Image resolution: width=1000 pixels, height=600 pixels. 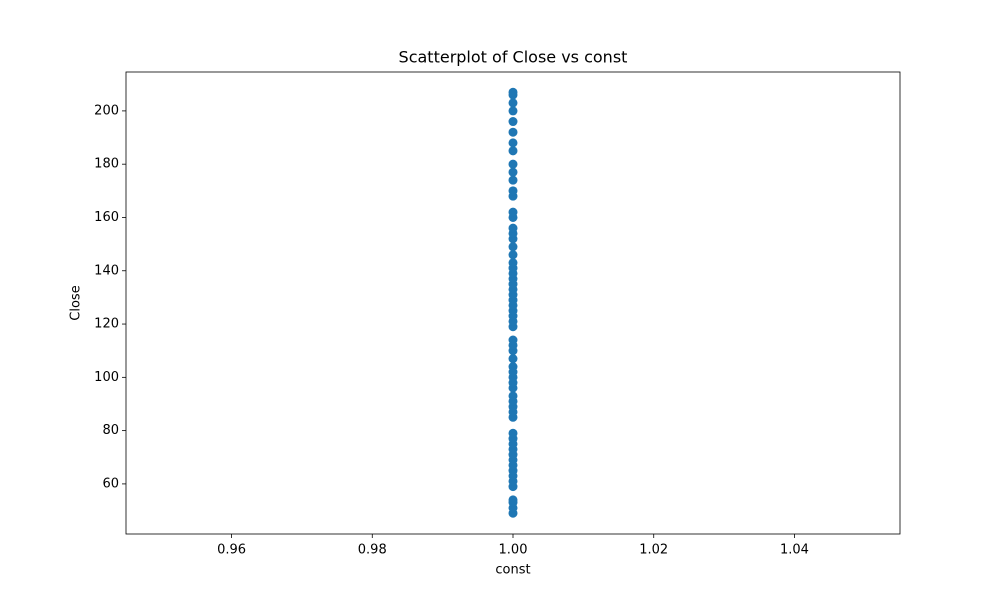 What do you see at coordinates (372, 550) in the screenshot?
I see `x-tick-label: 0.98` at bounding box center [372, 550].